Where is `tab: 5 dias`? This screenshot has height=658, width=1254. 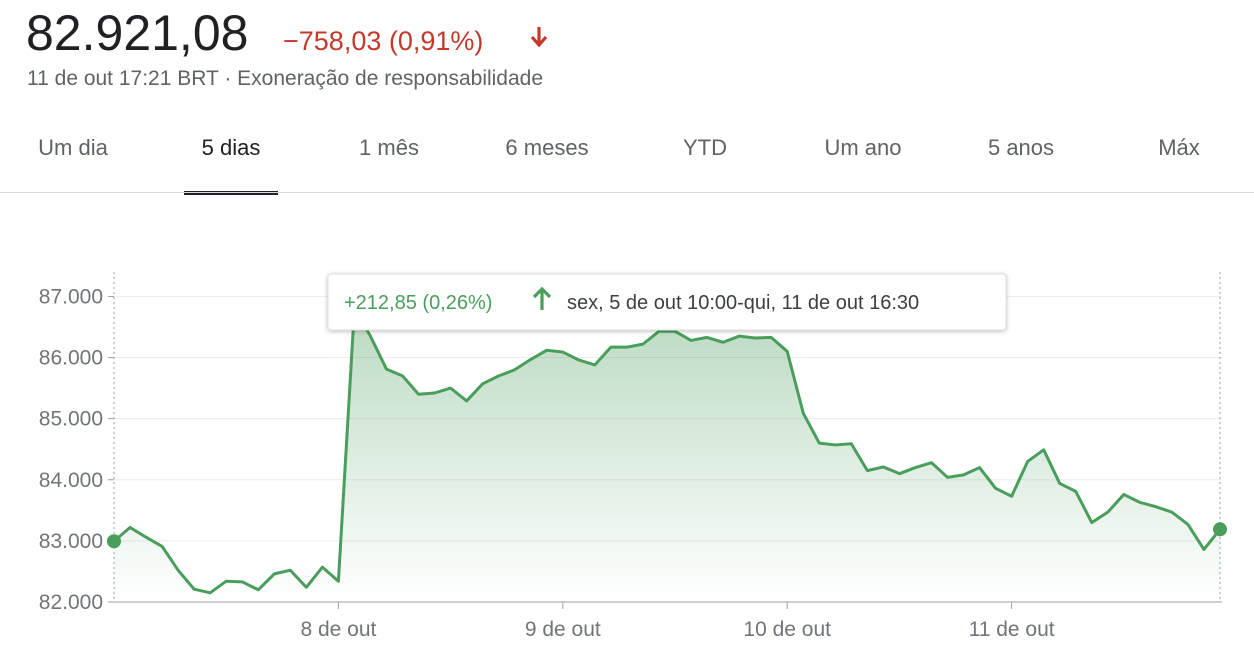
tab: 5 dias is located at coordinates (231, 147).